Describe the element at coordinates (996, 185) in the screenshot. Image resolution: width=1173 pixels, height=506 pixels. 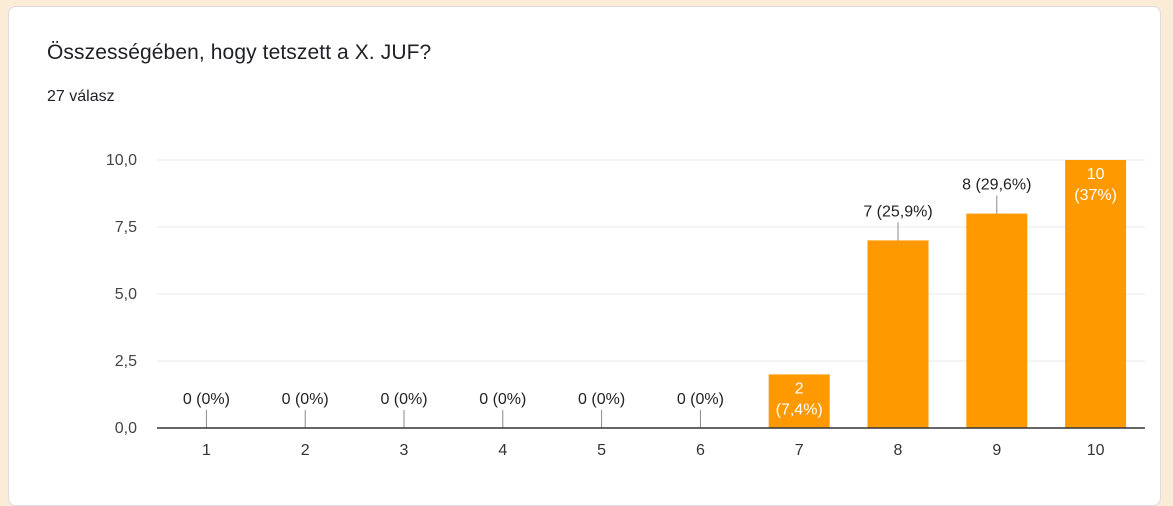
I see `data-label: 8 (29,6%)` at that location.